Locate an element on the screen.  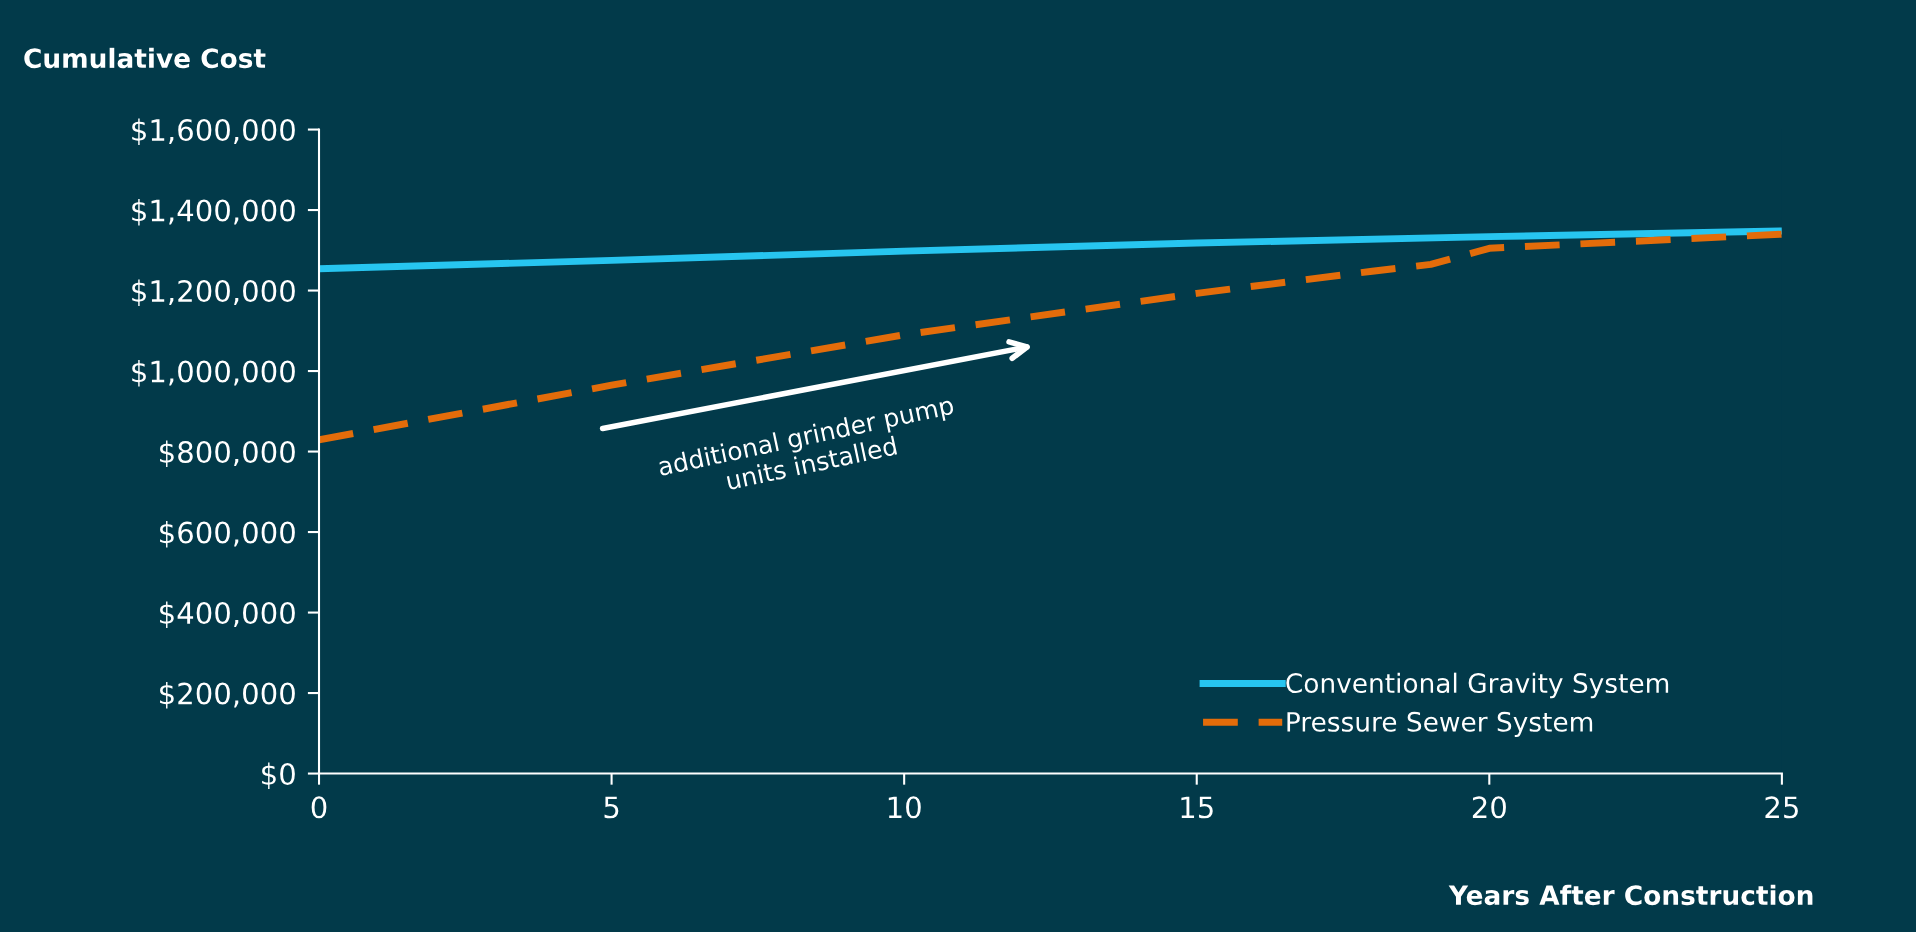
y-tick-label: $1,400,000 is located at coordinates (213, 212).